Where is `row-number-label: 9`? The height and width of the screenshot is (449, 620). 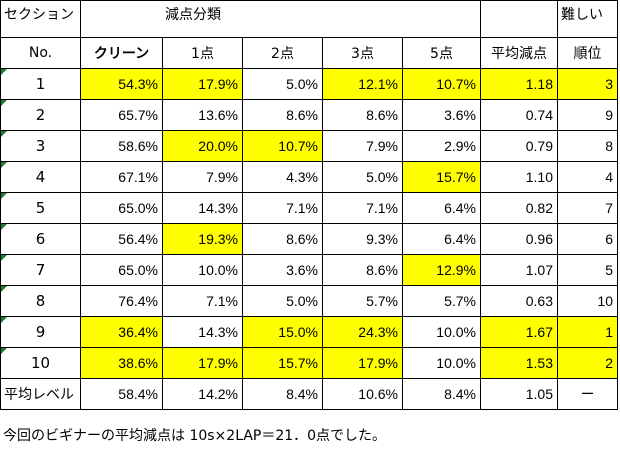
row-number-label: 9 is located at coordinates (40, 332).